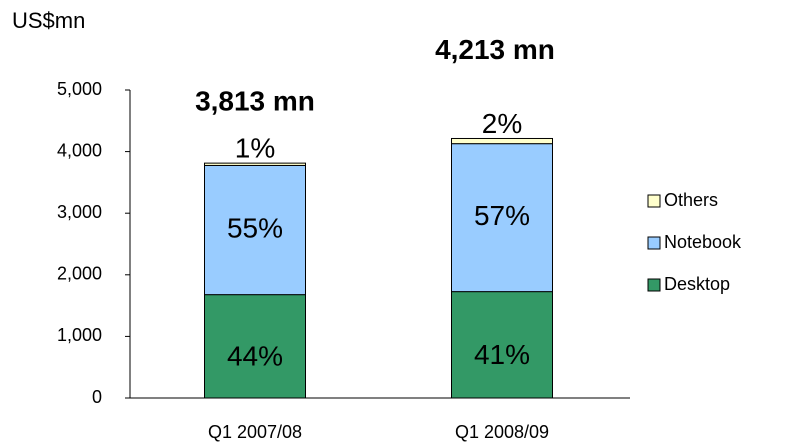 This screenshot has height=445, width=794. I want to click on legend-label: Others, so click(691, 200).